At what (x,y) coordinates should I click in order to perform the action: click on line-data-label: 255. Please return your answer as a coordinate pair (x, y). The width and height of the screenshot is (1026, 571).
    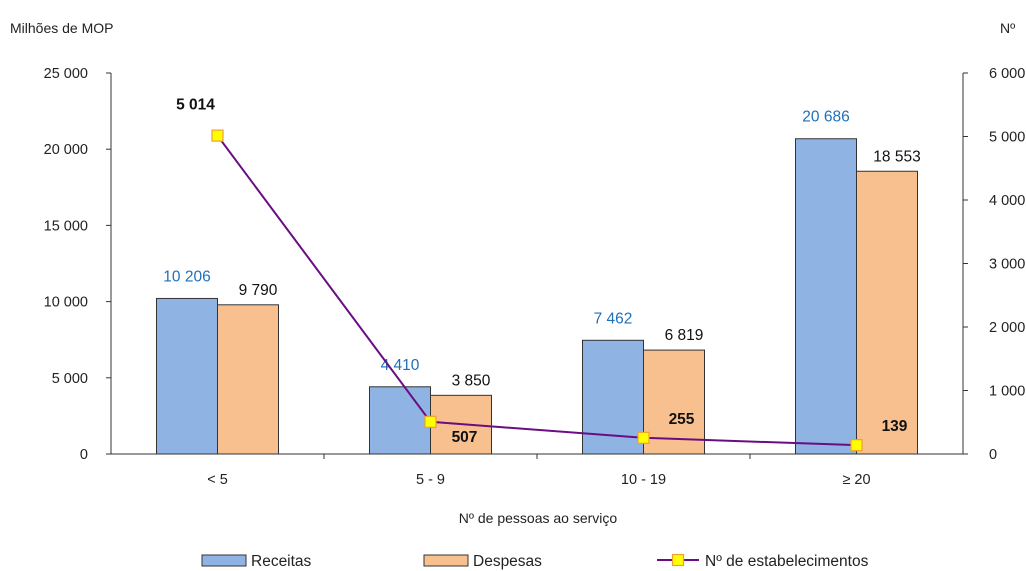
    Looking at the image, I should click on (682, 419).